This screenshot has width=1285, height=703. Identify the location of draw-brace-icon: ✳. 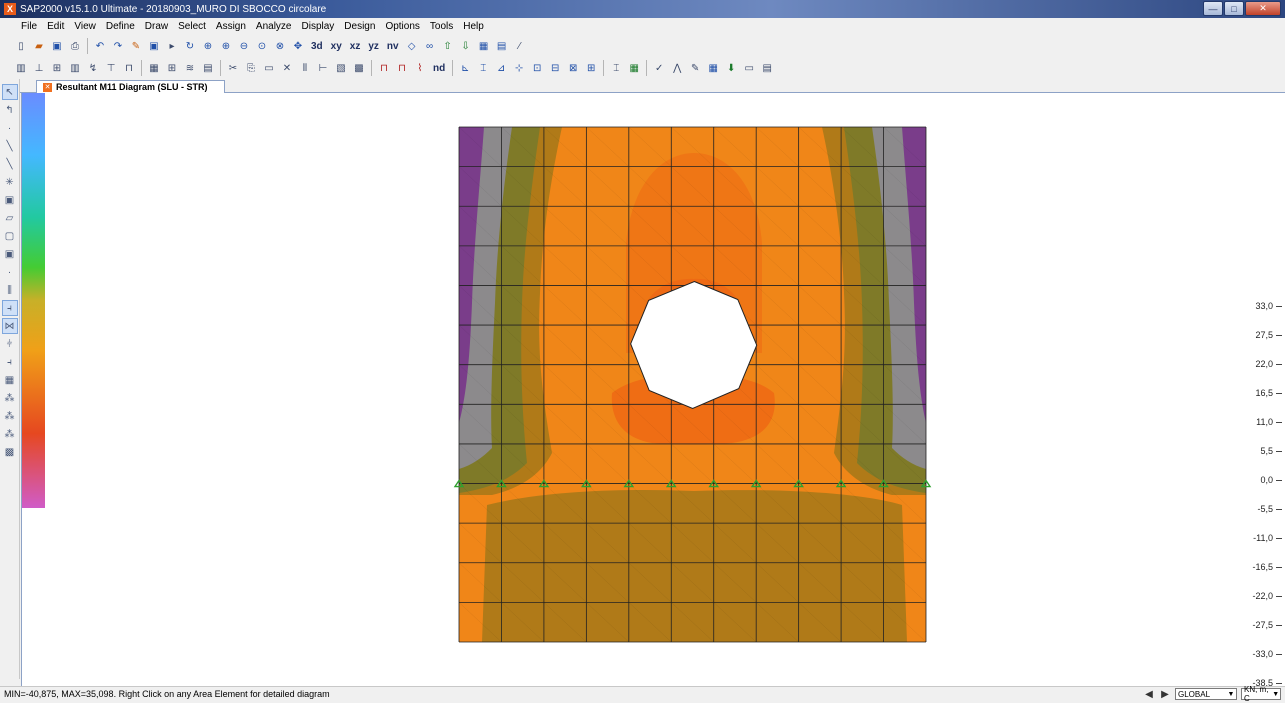
(9, 182).